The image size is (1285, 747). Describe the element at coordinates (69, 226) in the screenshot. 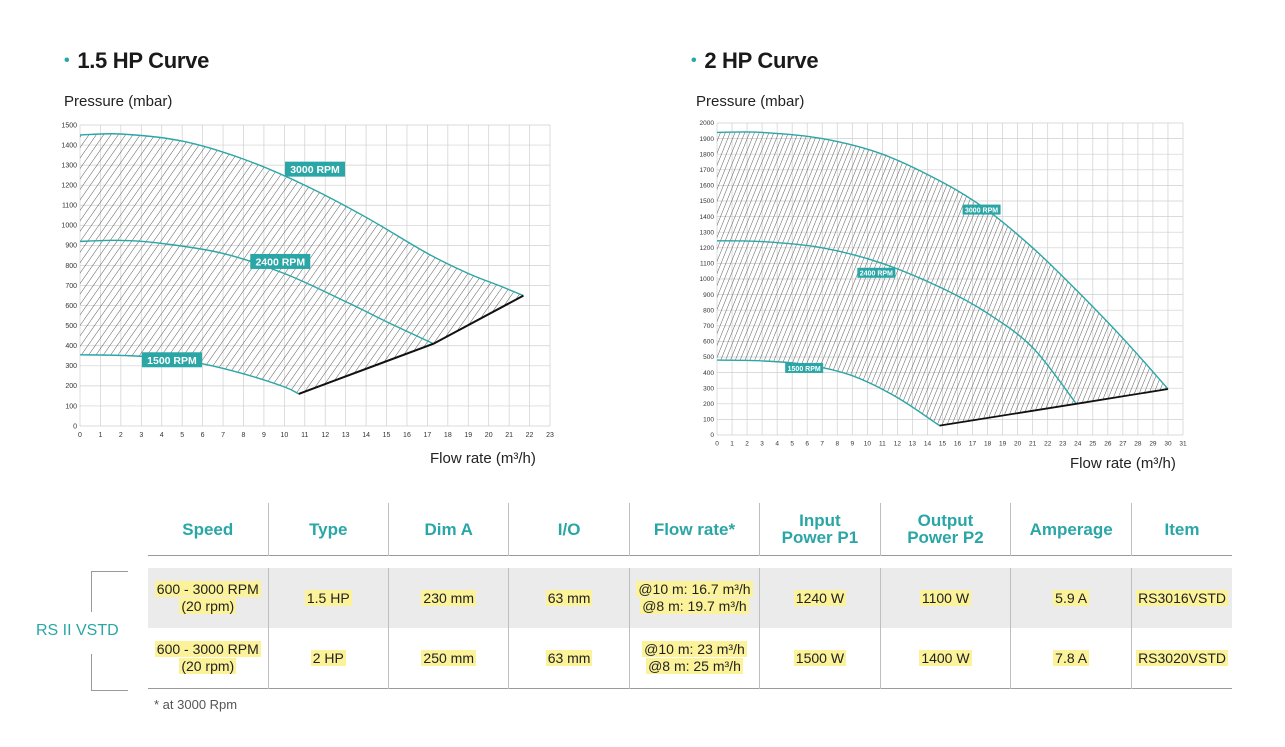

I see `y-tick-label: 1000` at that location.